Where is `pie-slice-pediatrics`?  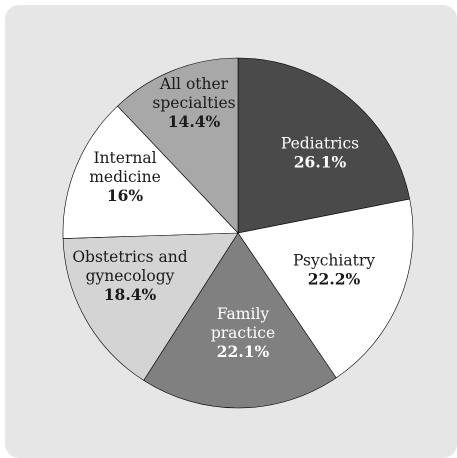 pie-slice-pediatrics is located at coordinates (324, 145).